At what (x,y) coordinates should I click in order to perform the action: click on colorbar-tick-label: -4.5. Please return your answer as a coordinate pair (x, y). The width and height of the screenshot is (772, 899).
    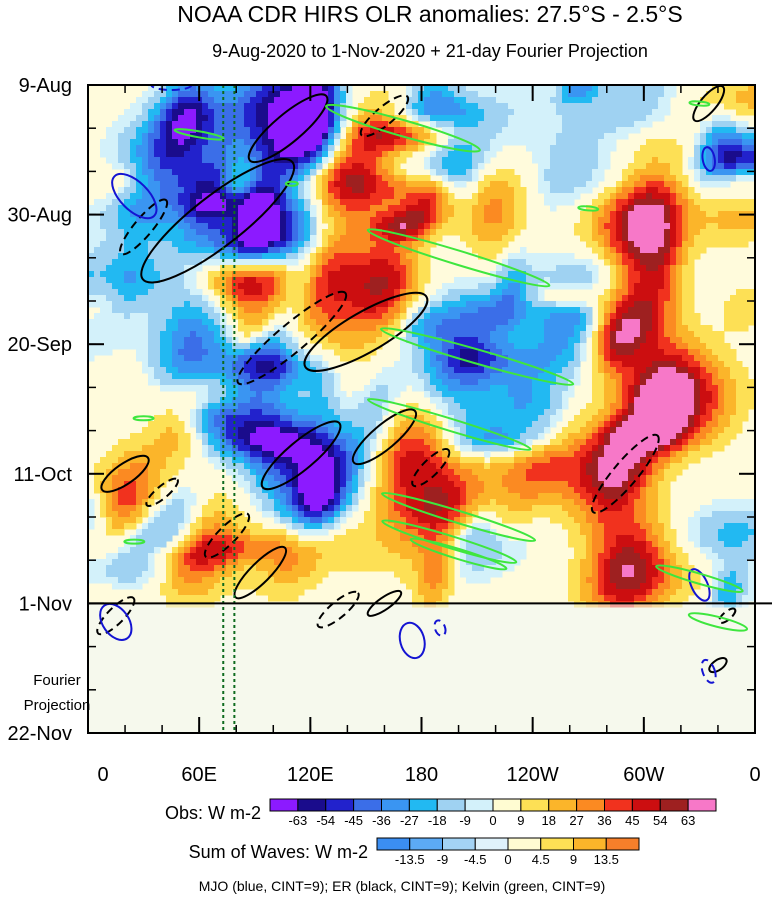
    Looking at the image, I should click on (475, 859).